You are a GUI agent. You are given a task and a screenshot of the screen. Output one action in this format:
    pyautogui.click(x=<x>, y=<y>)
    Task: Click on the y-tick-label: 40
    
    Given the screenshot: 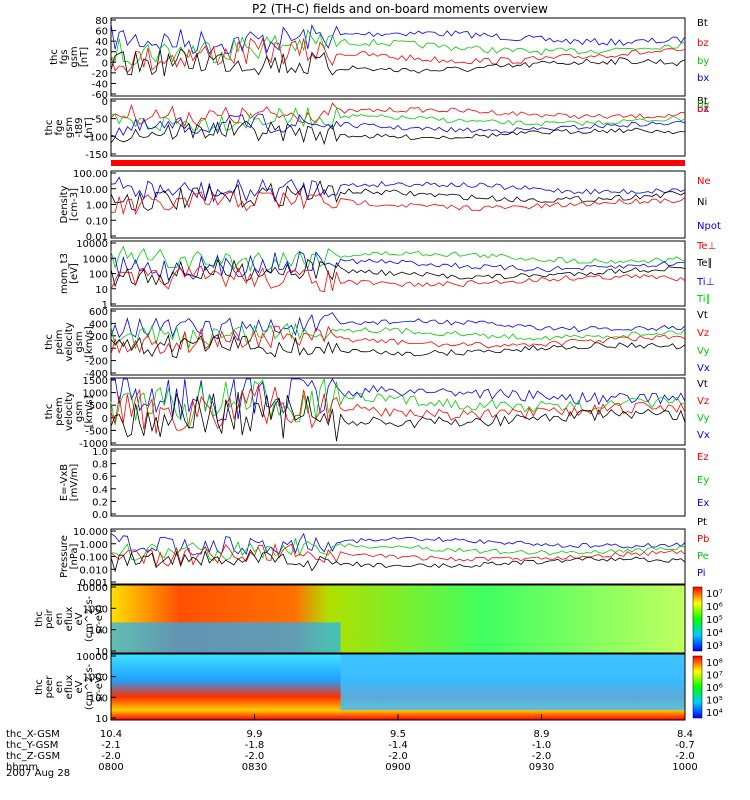 What is the action you would take?
    pyautogui.click(x=101, y=42)
    